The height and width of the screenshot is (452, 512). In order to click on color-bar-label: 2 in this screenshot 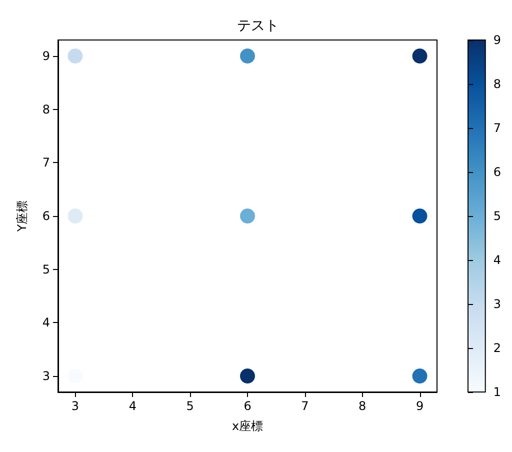, I will do `click(497, 348)`.